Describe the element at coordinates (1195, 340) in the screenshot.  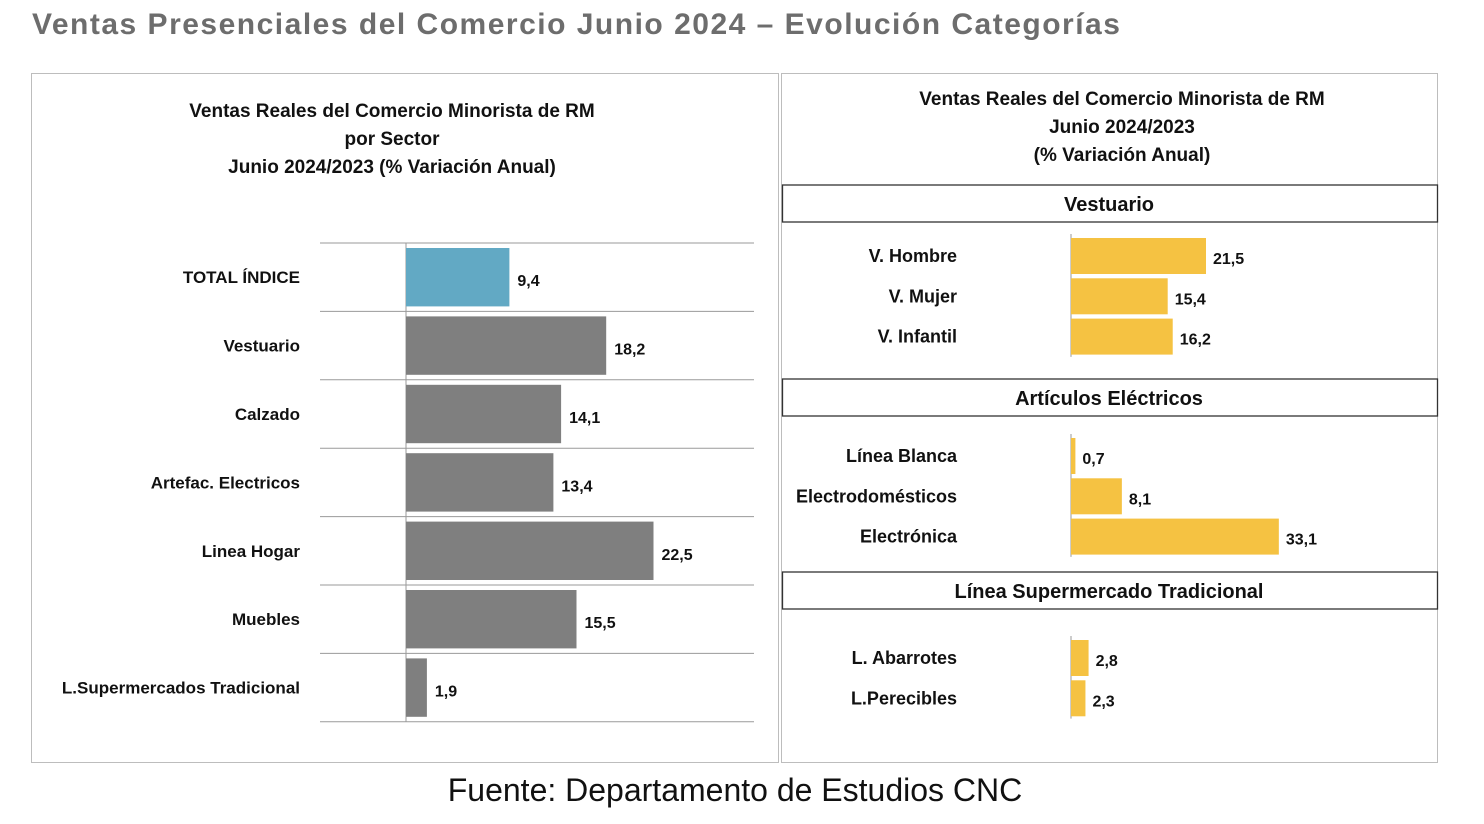
I see `value-label-v-infantil: 16,2` at that location.